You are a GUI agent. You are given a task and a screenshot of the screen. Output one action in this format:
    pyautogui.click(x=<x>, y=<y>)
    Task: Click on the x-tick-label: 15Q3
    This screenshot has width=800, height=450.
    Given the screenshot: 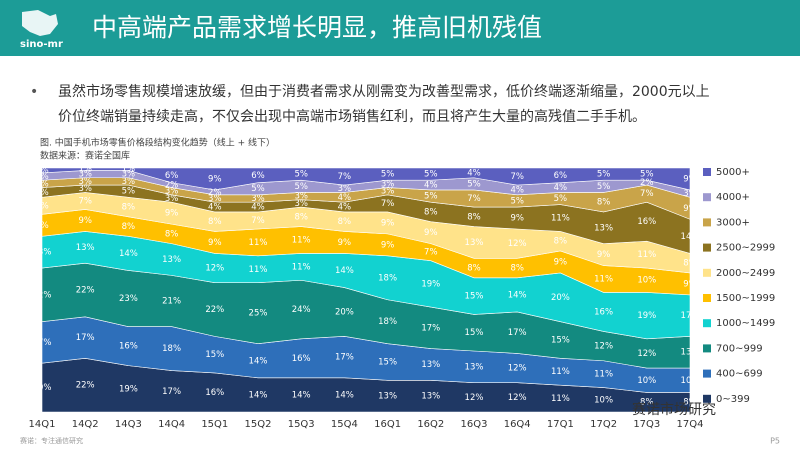 What is the action you would take?
    pyautogui.click(x=301, y=424)
    